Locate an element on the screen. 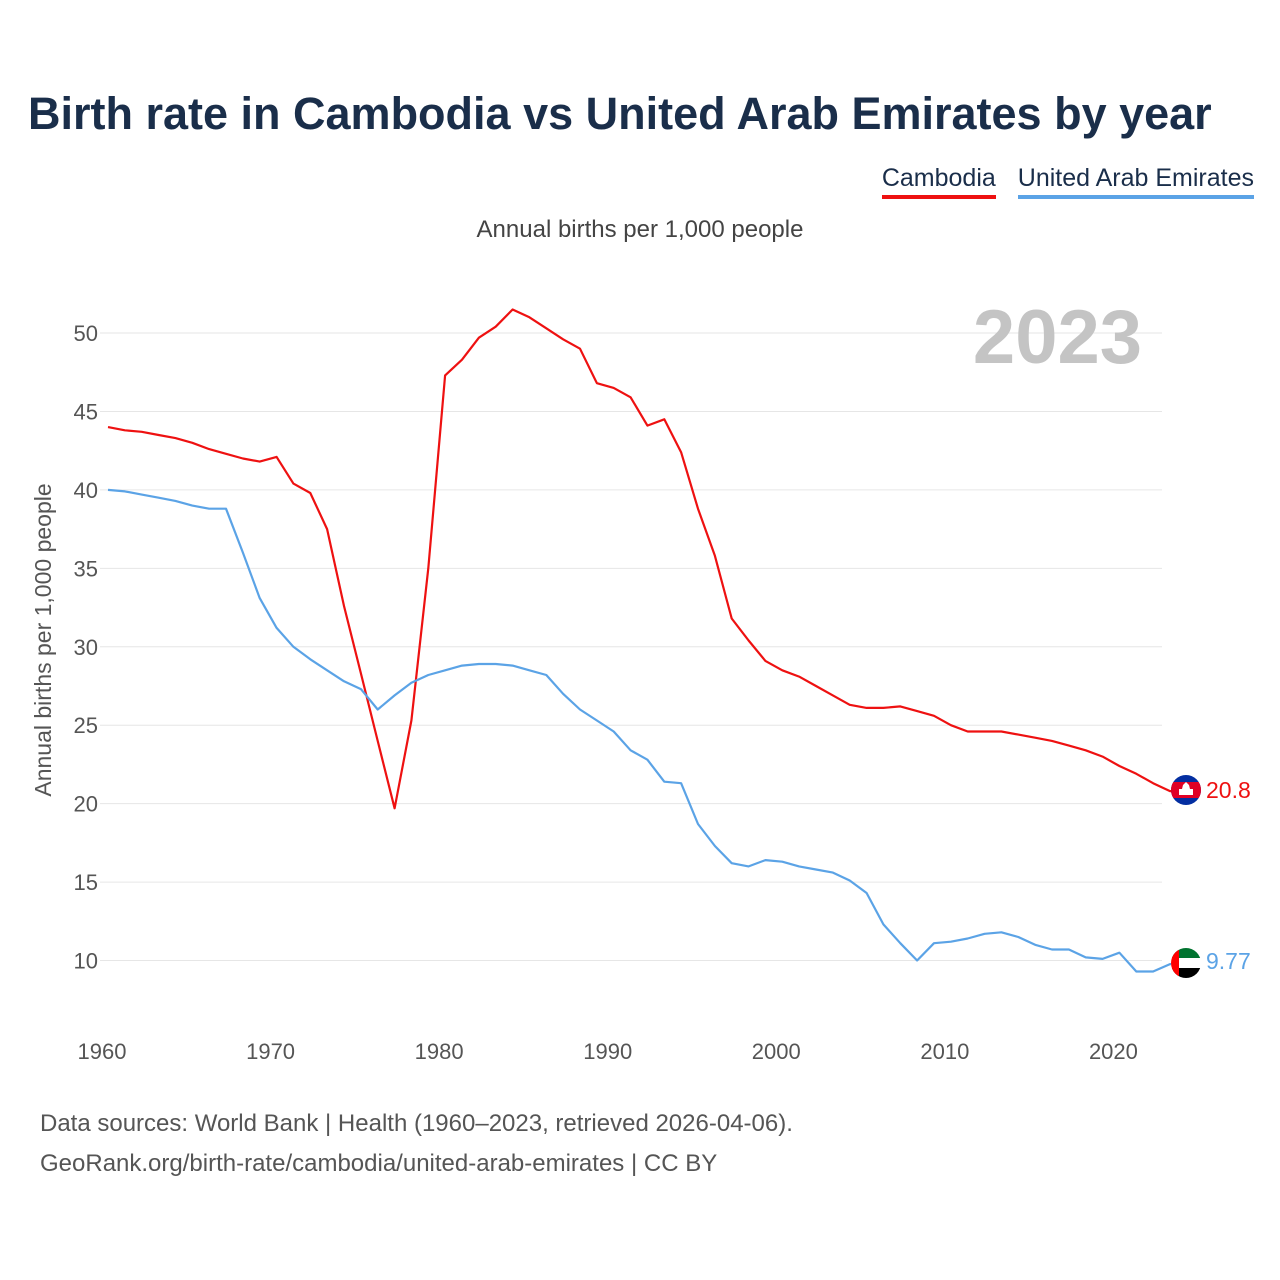 Image resolution: width=1280 pixels, height=1280 pixels. x-tick-label: 1980 is located at coordinates (439, 1051).